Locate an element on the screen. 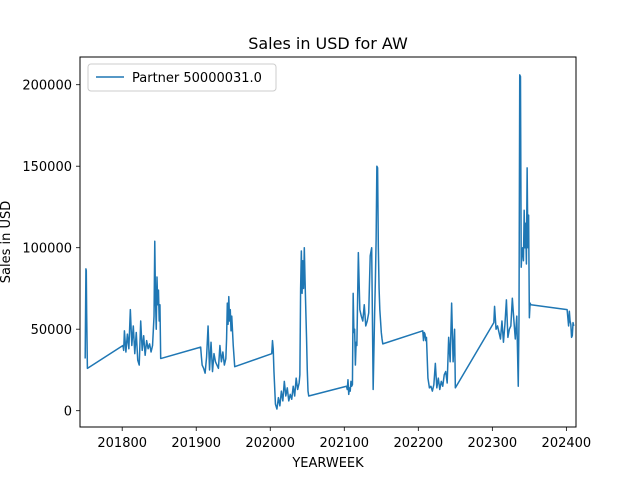 This screenshot has width=640, height=480. x-tick-label: 201800 is located at coordinates (122, 443).